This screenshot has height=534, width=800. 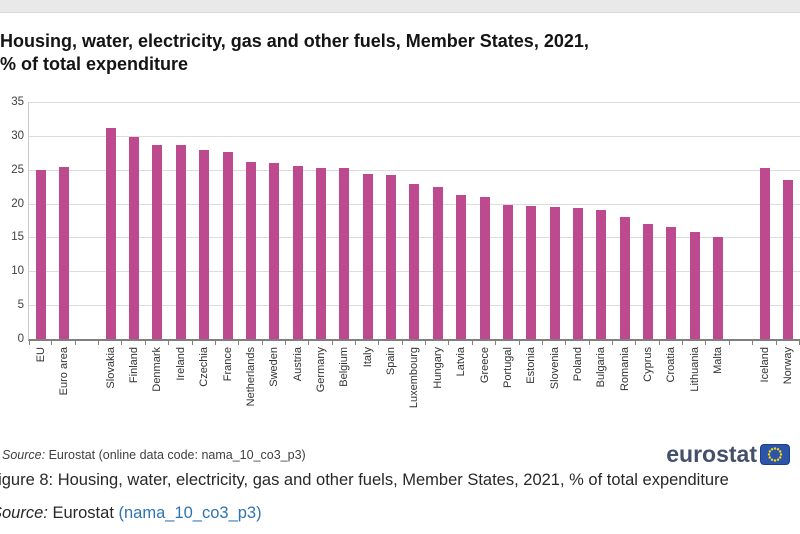 I want to click on bar-luxembourg, so click(x=414, y=261).